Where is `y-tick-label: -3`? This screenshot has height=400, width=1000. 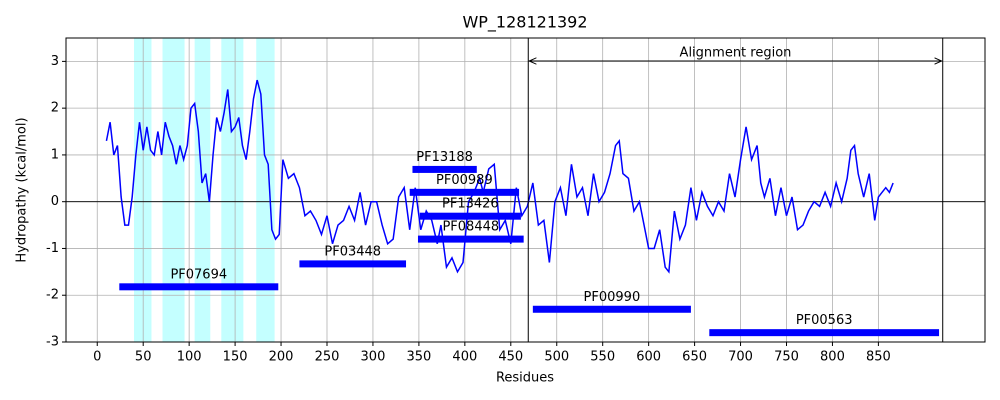
y-tick-label: -3 is located at coordinates (52, 342).